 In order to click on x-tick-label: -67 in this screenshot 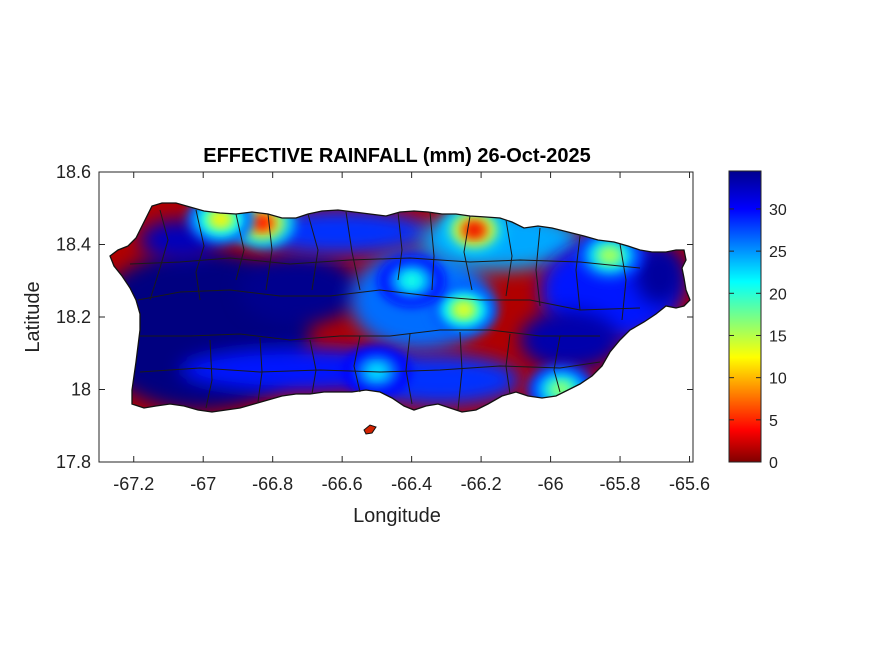, I will do `click(203, 484)`.